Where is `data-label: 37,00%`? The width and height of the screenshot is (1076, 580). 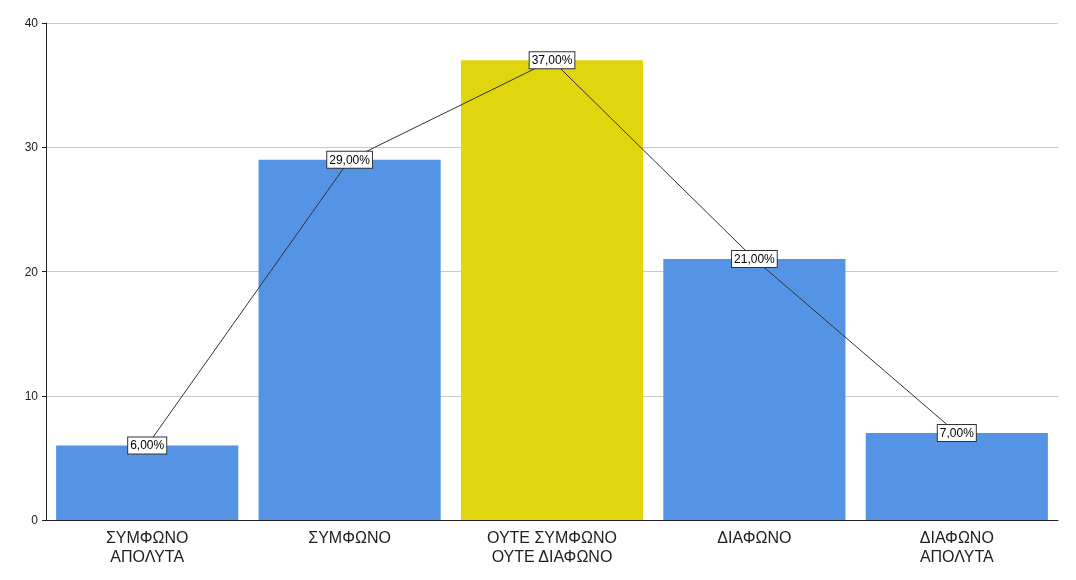 data-label: 37,00% is located at coordinates (552, 60).